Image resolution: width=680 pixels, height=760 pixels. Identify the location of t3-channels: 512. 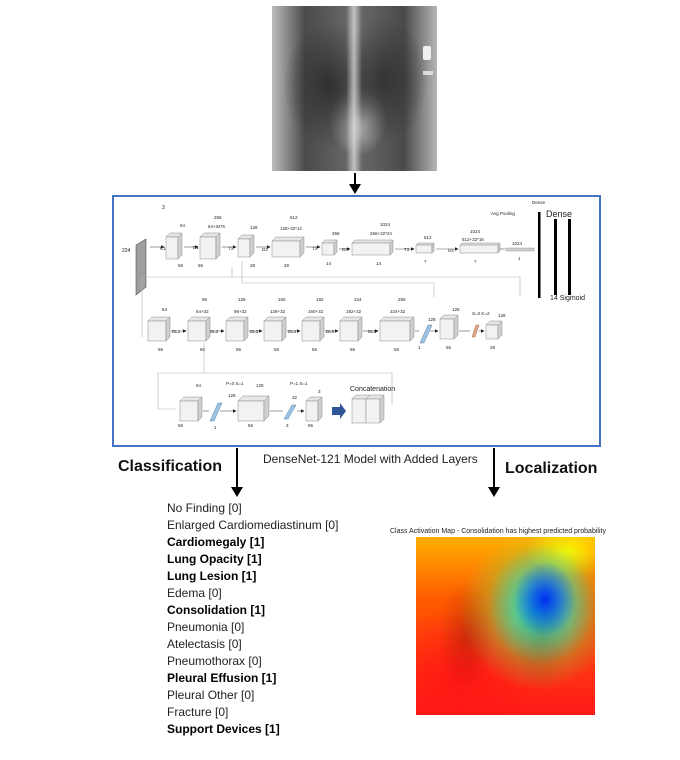
(428, 237).